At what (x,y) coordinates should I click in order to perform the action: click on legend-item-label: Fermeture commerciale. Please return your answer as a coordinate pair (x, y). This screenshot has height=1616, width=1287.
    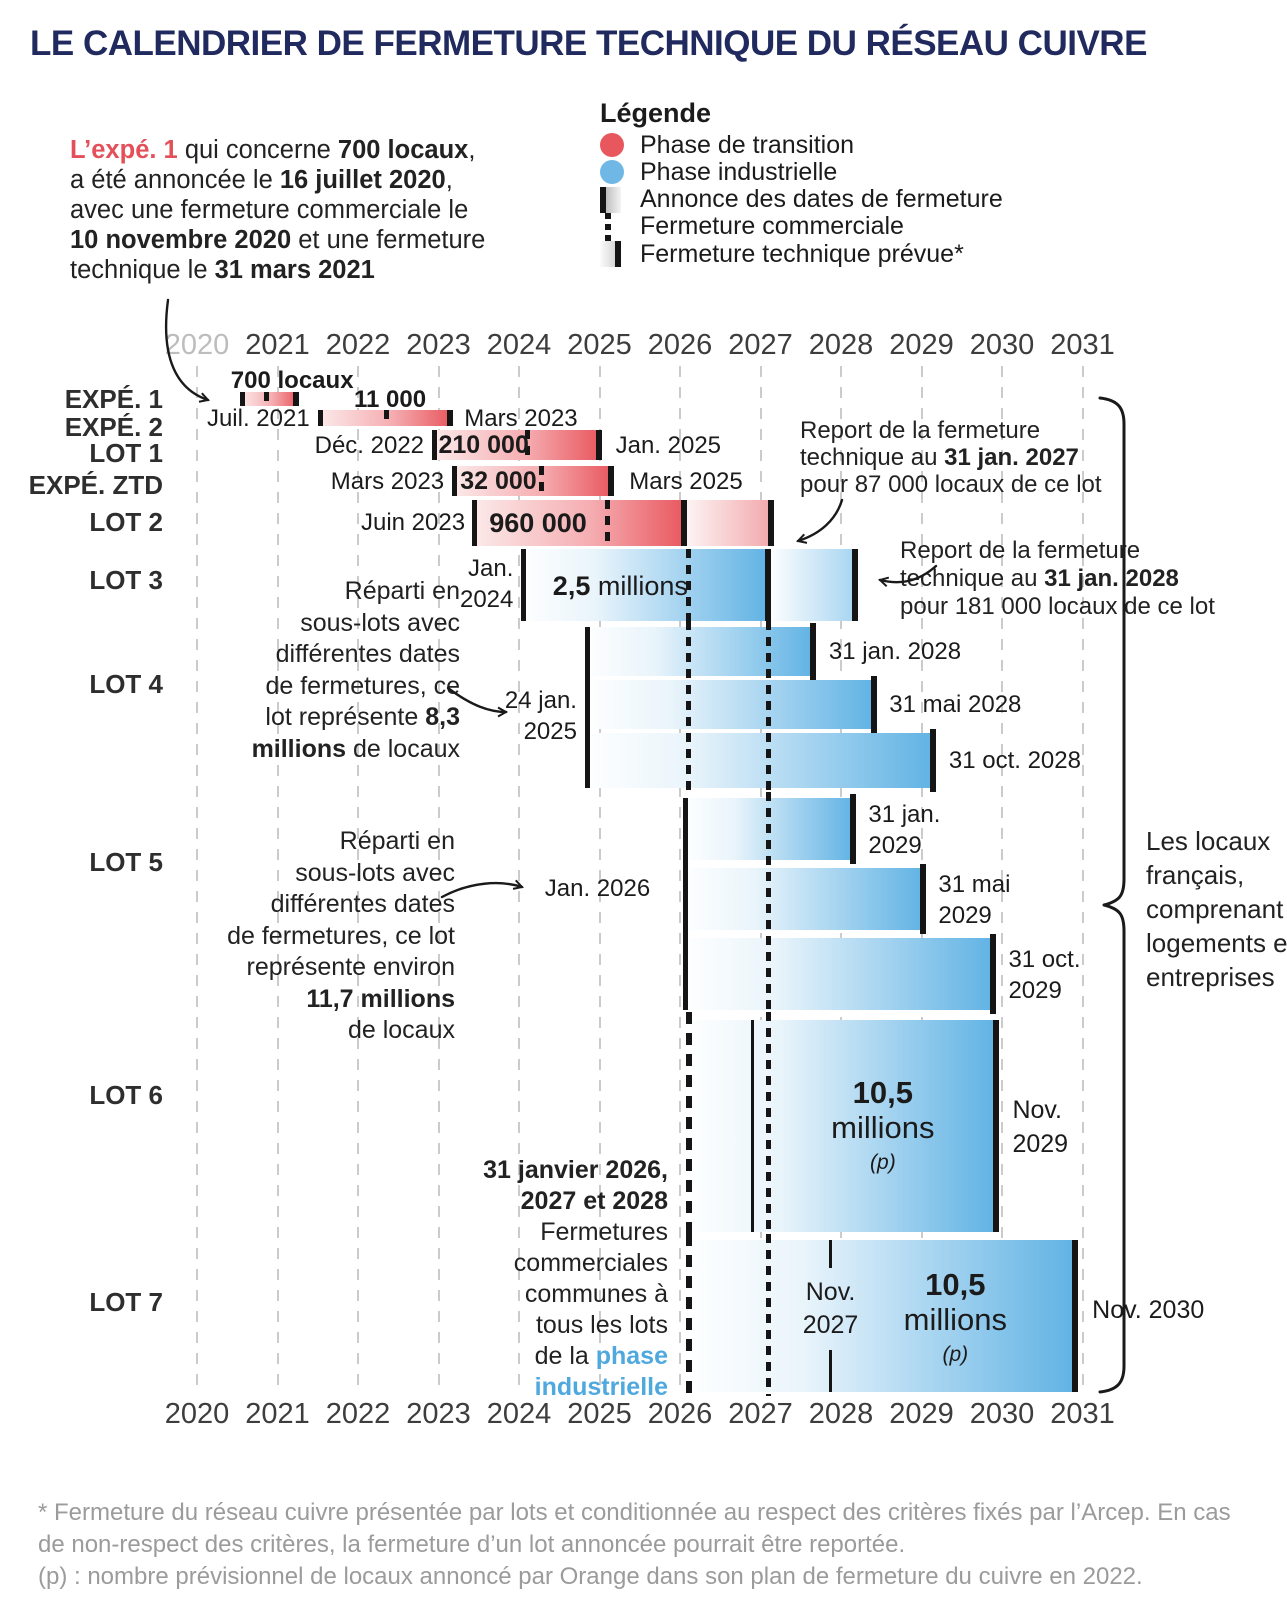
    Looking at the image, I should click on (772, 226).